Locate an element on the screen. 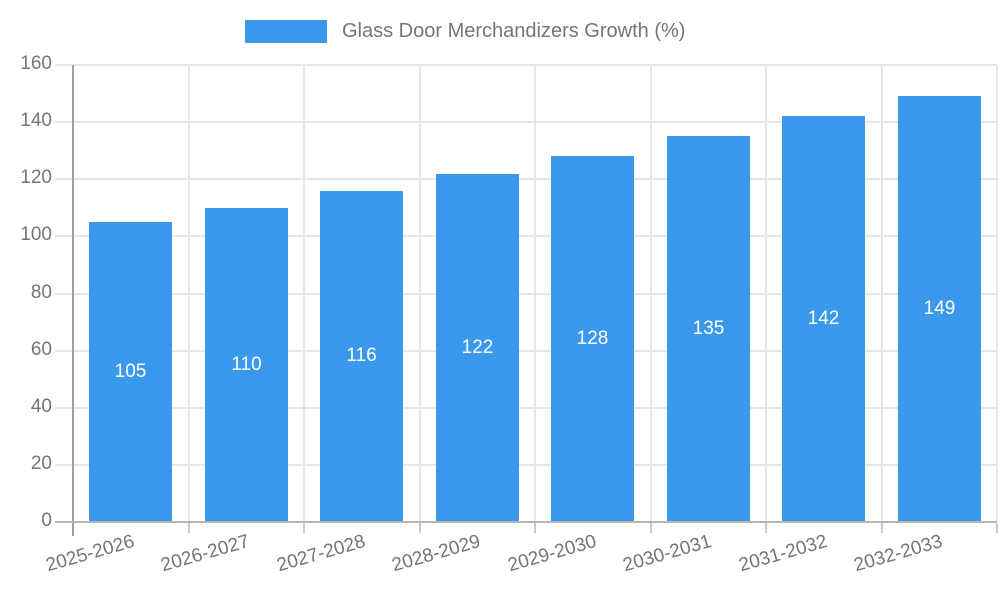 Image resolution: width=1000 pixels, height=600 pixels. bar-value-label: 122 is located at coordinates (477, 347).